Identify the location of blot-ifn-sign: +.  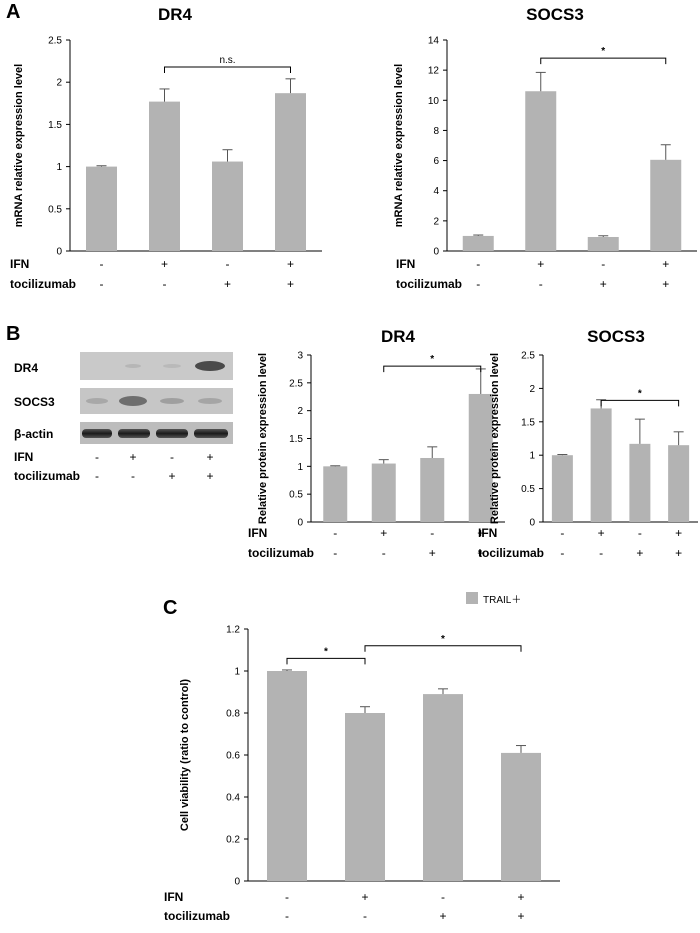
(209, 457).